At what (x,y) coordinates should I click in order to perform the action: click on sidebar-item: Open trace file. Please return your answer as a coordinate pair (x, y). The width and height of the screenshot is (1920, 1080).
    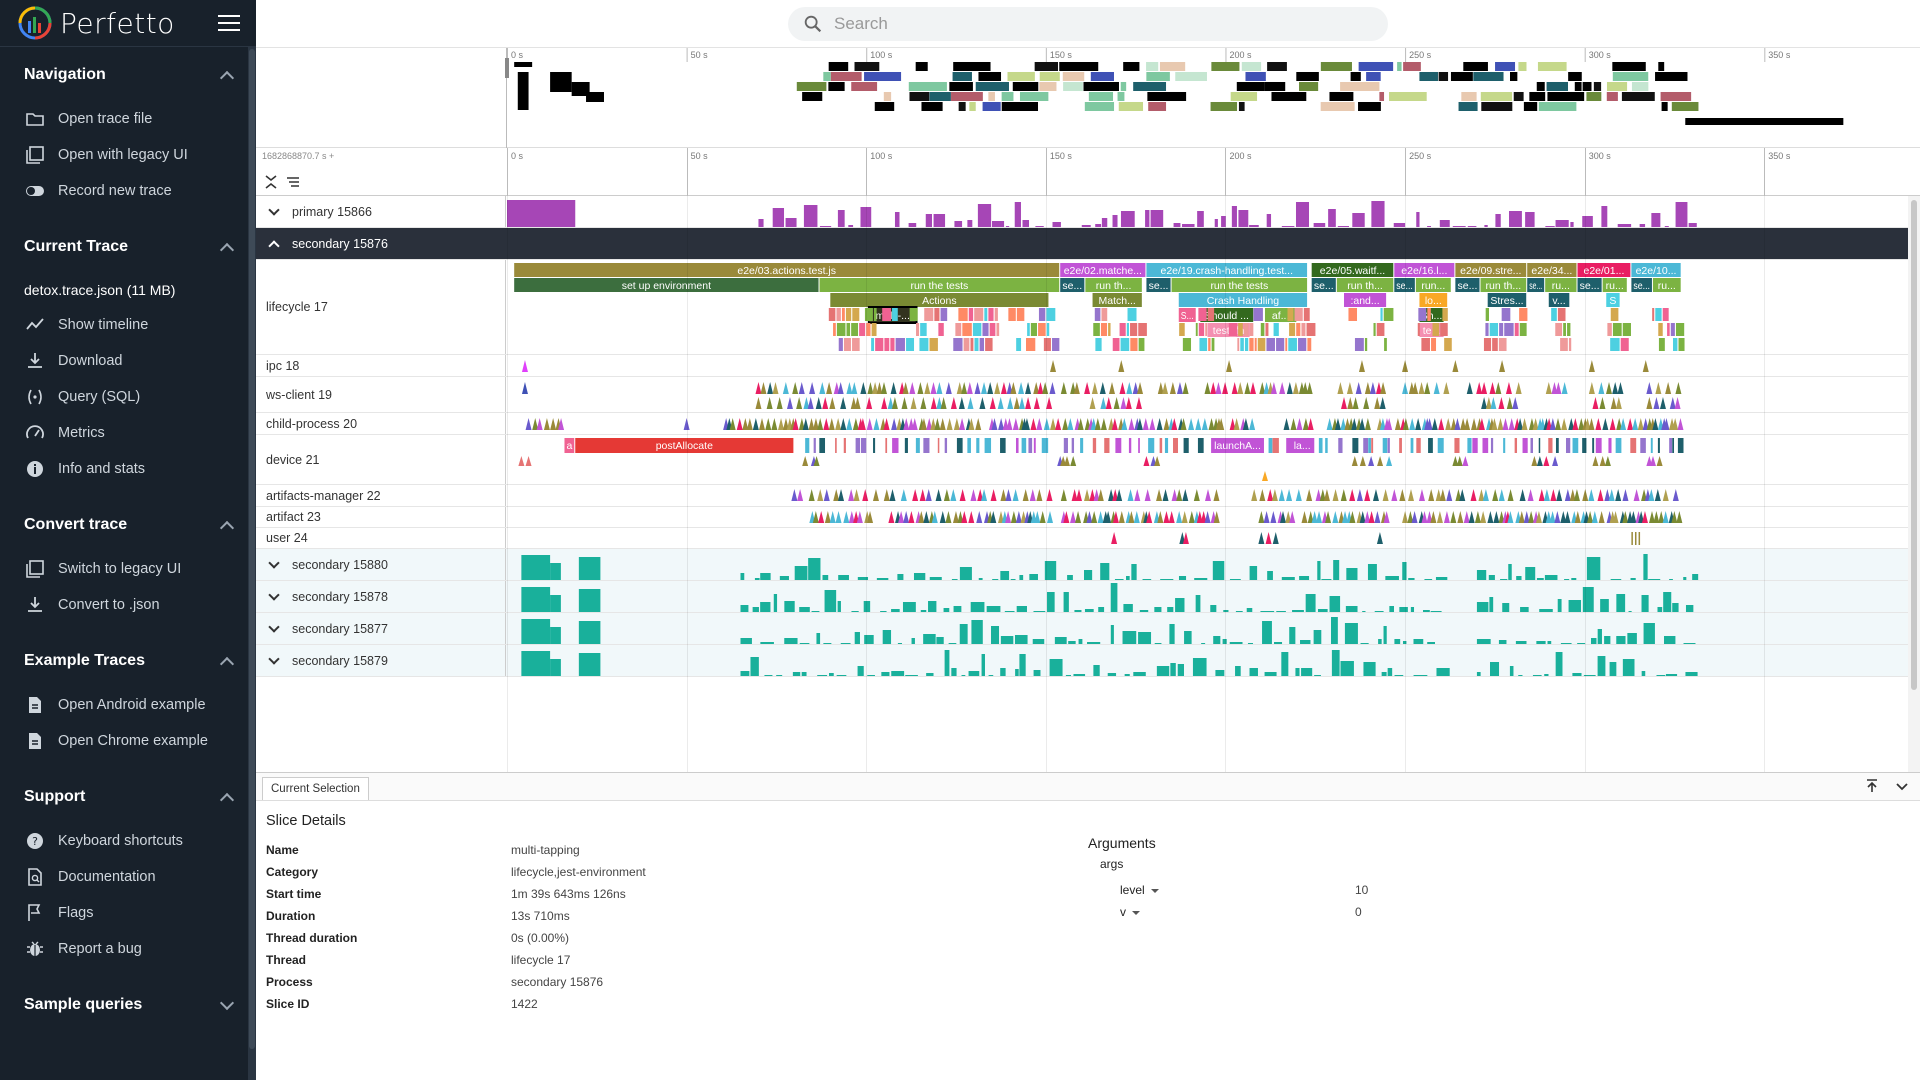
    Looking at the image, I should click on (128, 119).